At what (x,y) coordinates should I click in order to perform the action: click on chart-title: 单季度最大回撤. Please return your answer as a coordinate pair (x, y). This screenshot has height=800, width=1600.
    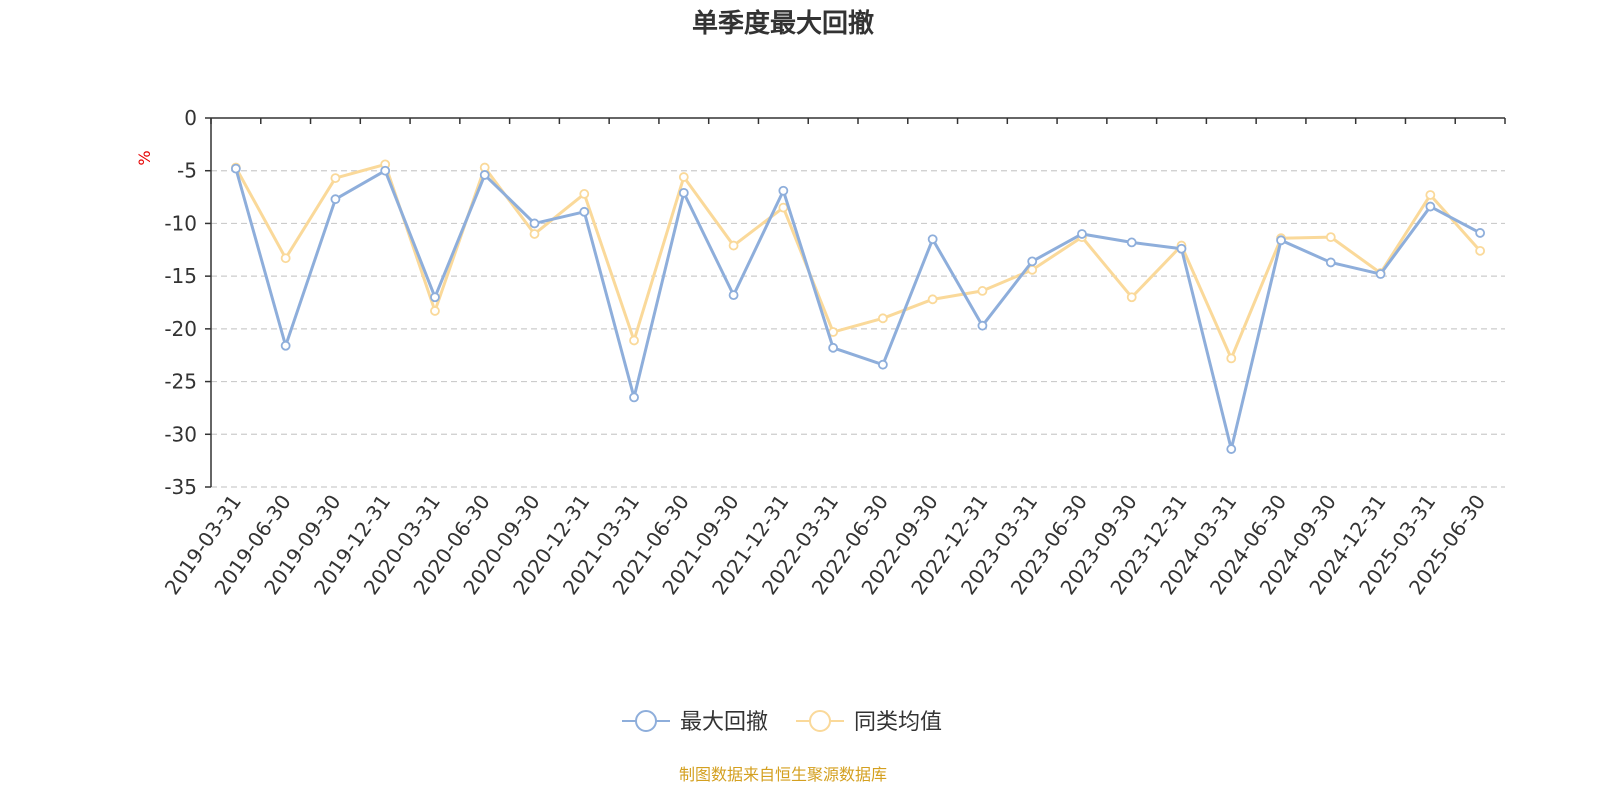
    Looking at the image, I should click on (783, 23).